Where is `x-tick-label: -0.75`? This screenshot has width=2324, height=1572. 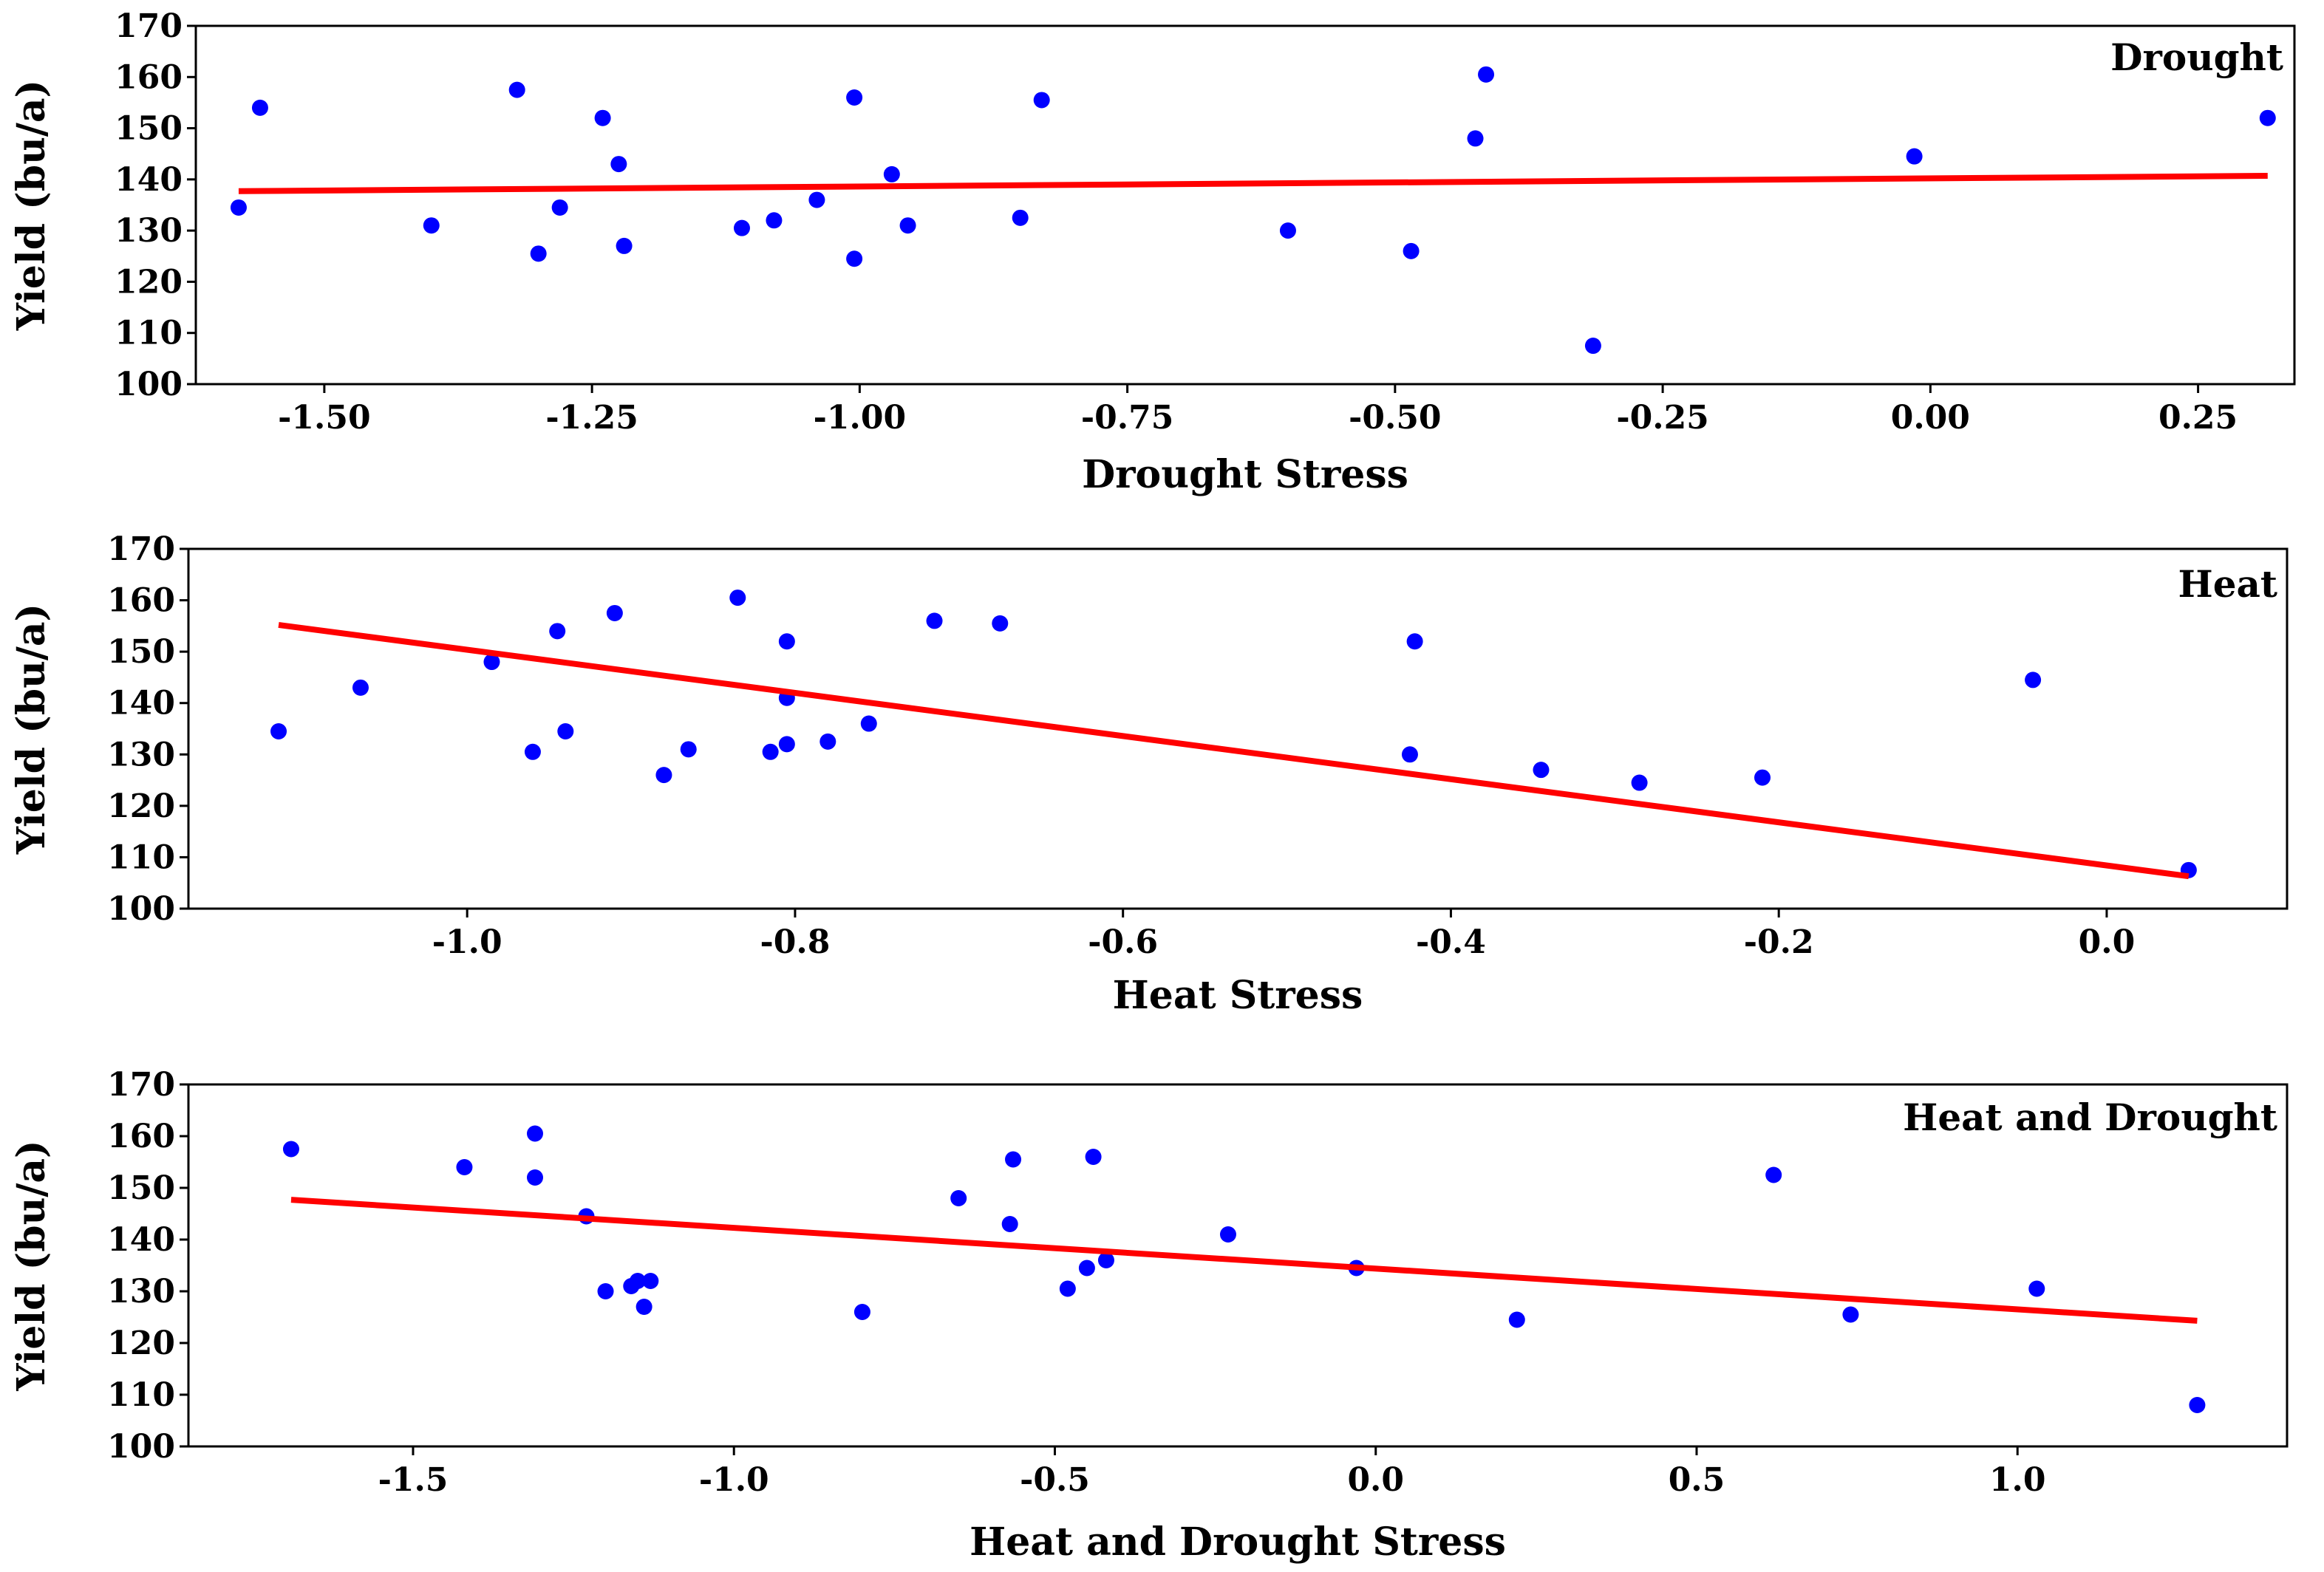
x-tick-label: -0.75 is located at coordinates (1127, 418).